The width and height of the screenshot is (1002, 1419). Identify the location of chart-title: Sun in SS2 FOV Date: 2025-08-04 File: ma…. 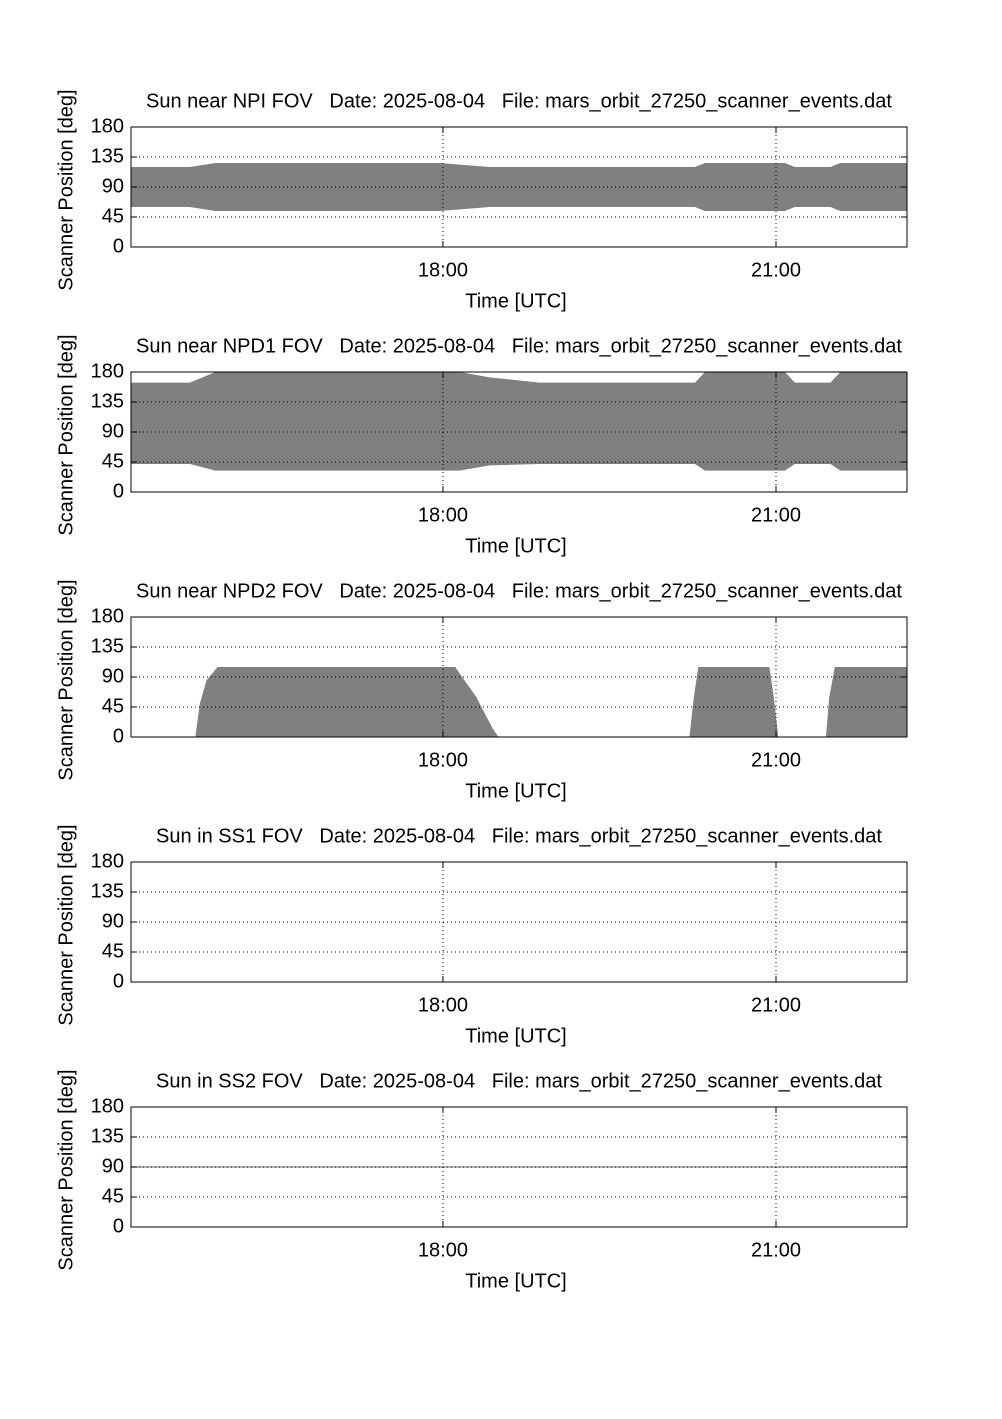
(519, 1081).